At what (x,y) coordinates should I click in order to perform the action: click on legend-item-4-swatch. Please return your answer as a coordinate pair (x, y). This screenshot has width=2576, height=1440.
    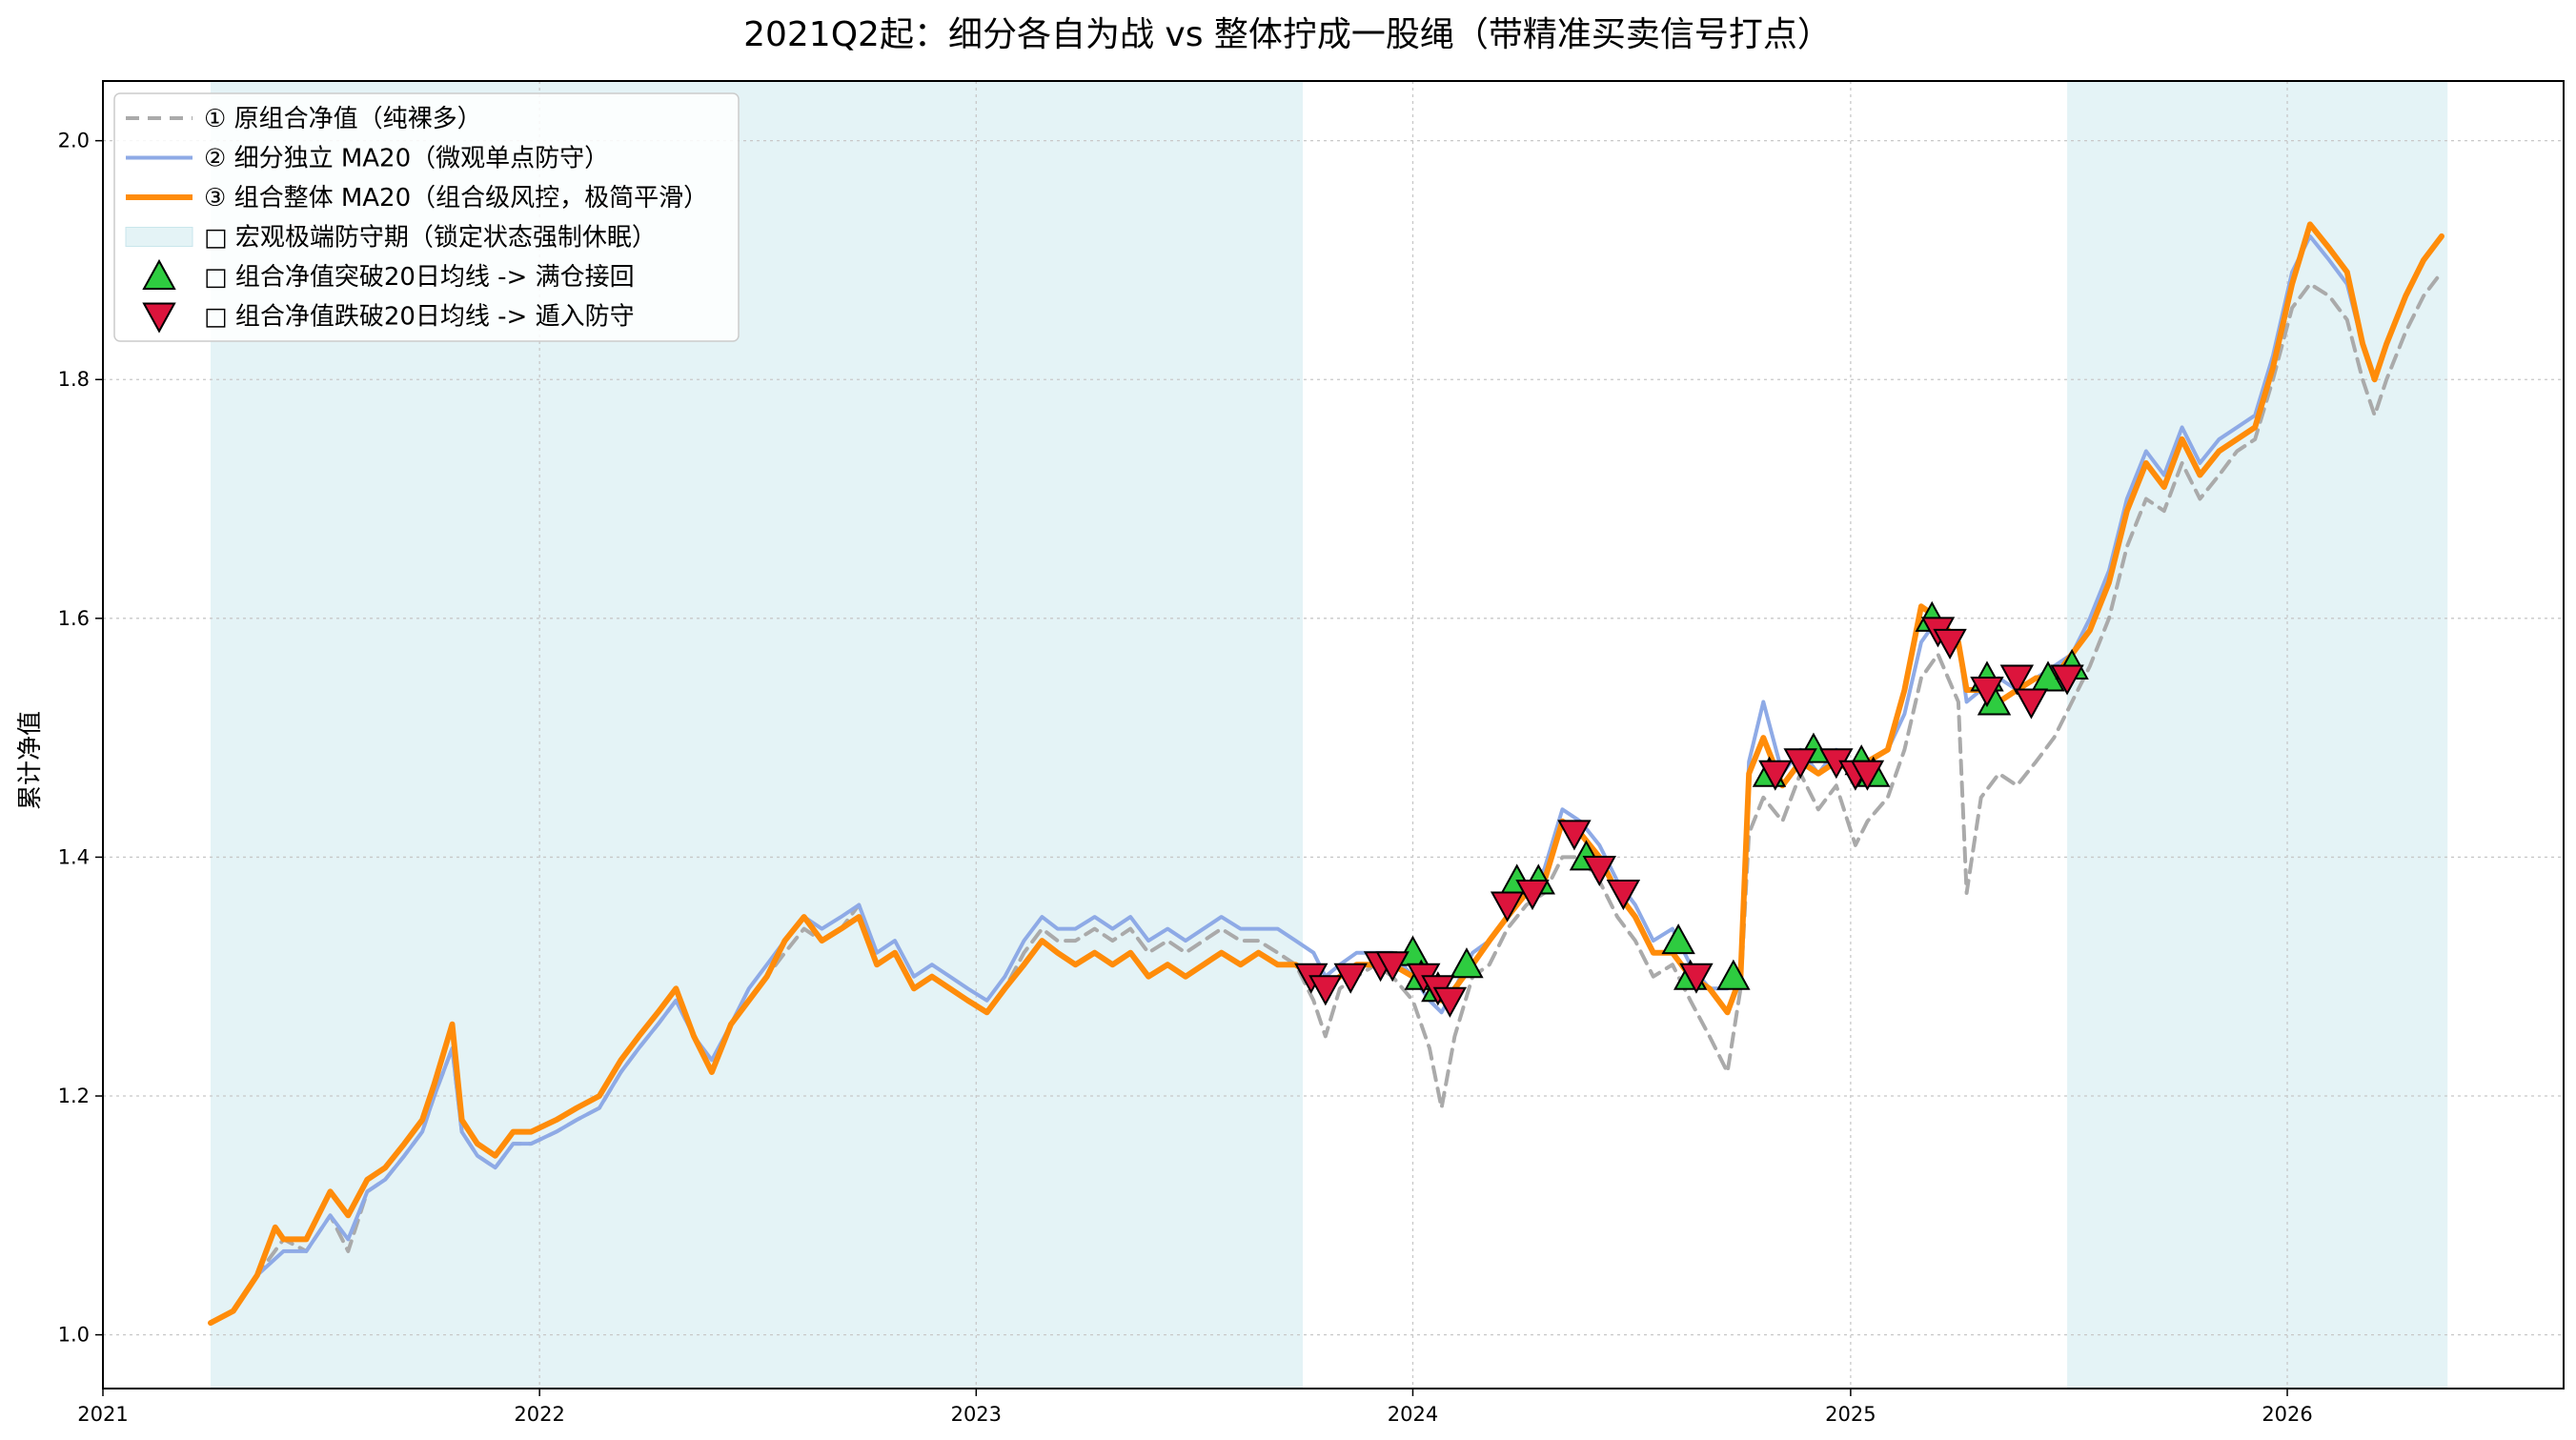
    Looking at the image, I should click on (159, 237).